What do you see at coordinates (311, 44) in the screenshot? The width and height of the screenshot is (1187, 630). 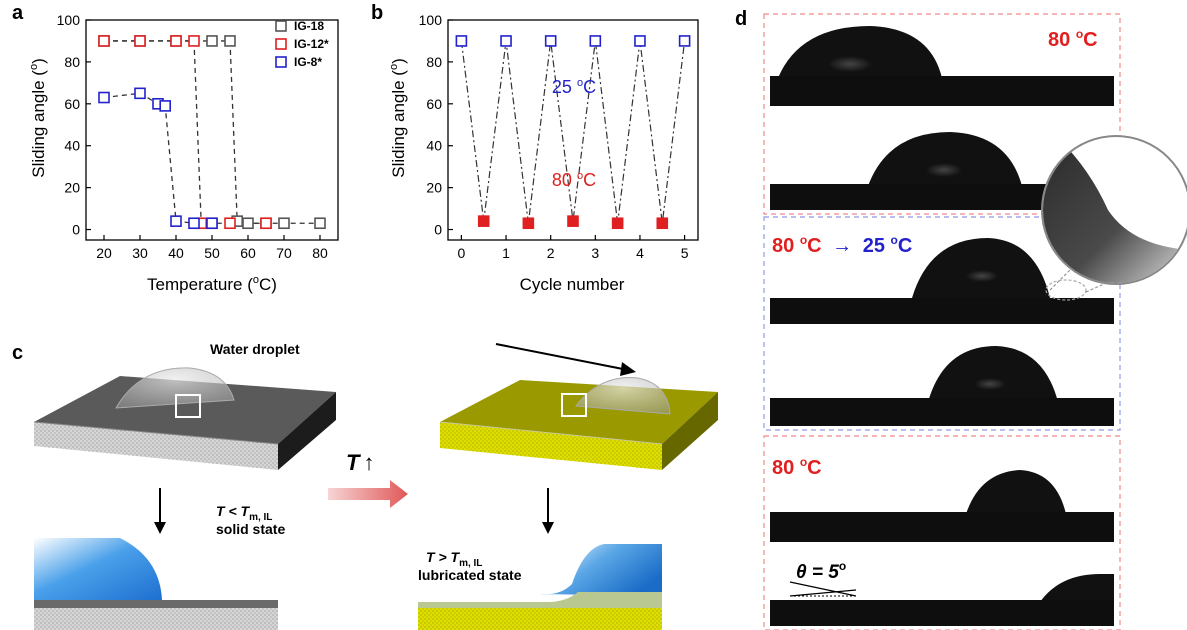 I see `legend-label: IG-12*` at bounding box center [311, 44].